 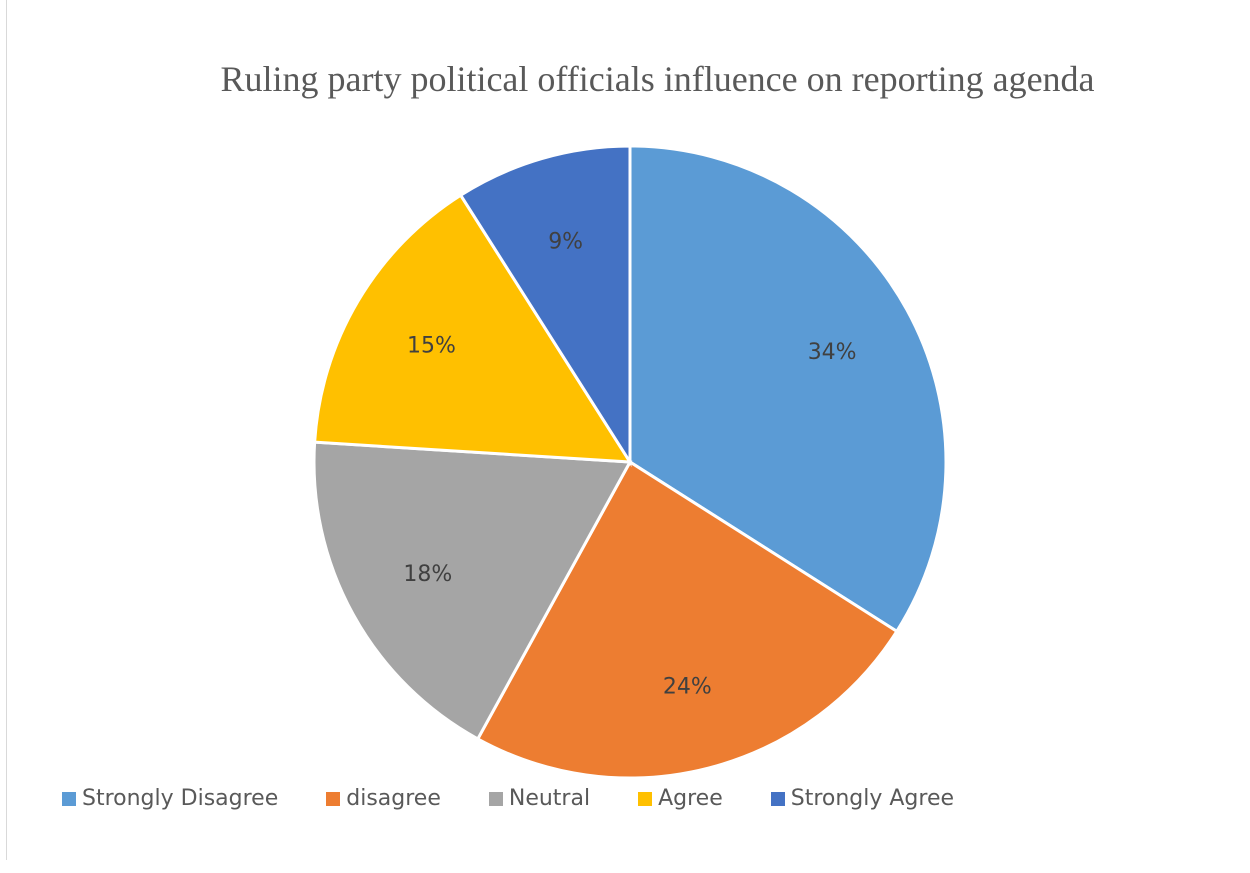 What do you see at coordinates (549, 798) in the screenshot?
I see `legend-label: Neutral` at bounding box center [549, 798].